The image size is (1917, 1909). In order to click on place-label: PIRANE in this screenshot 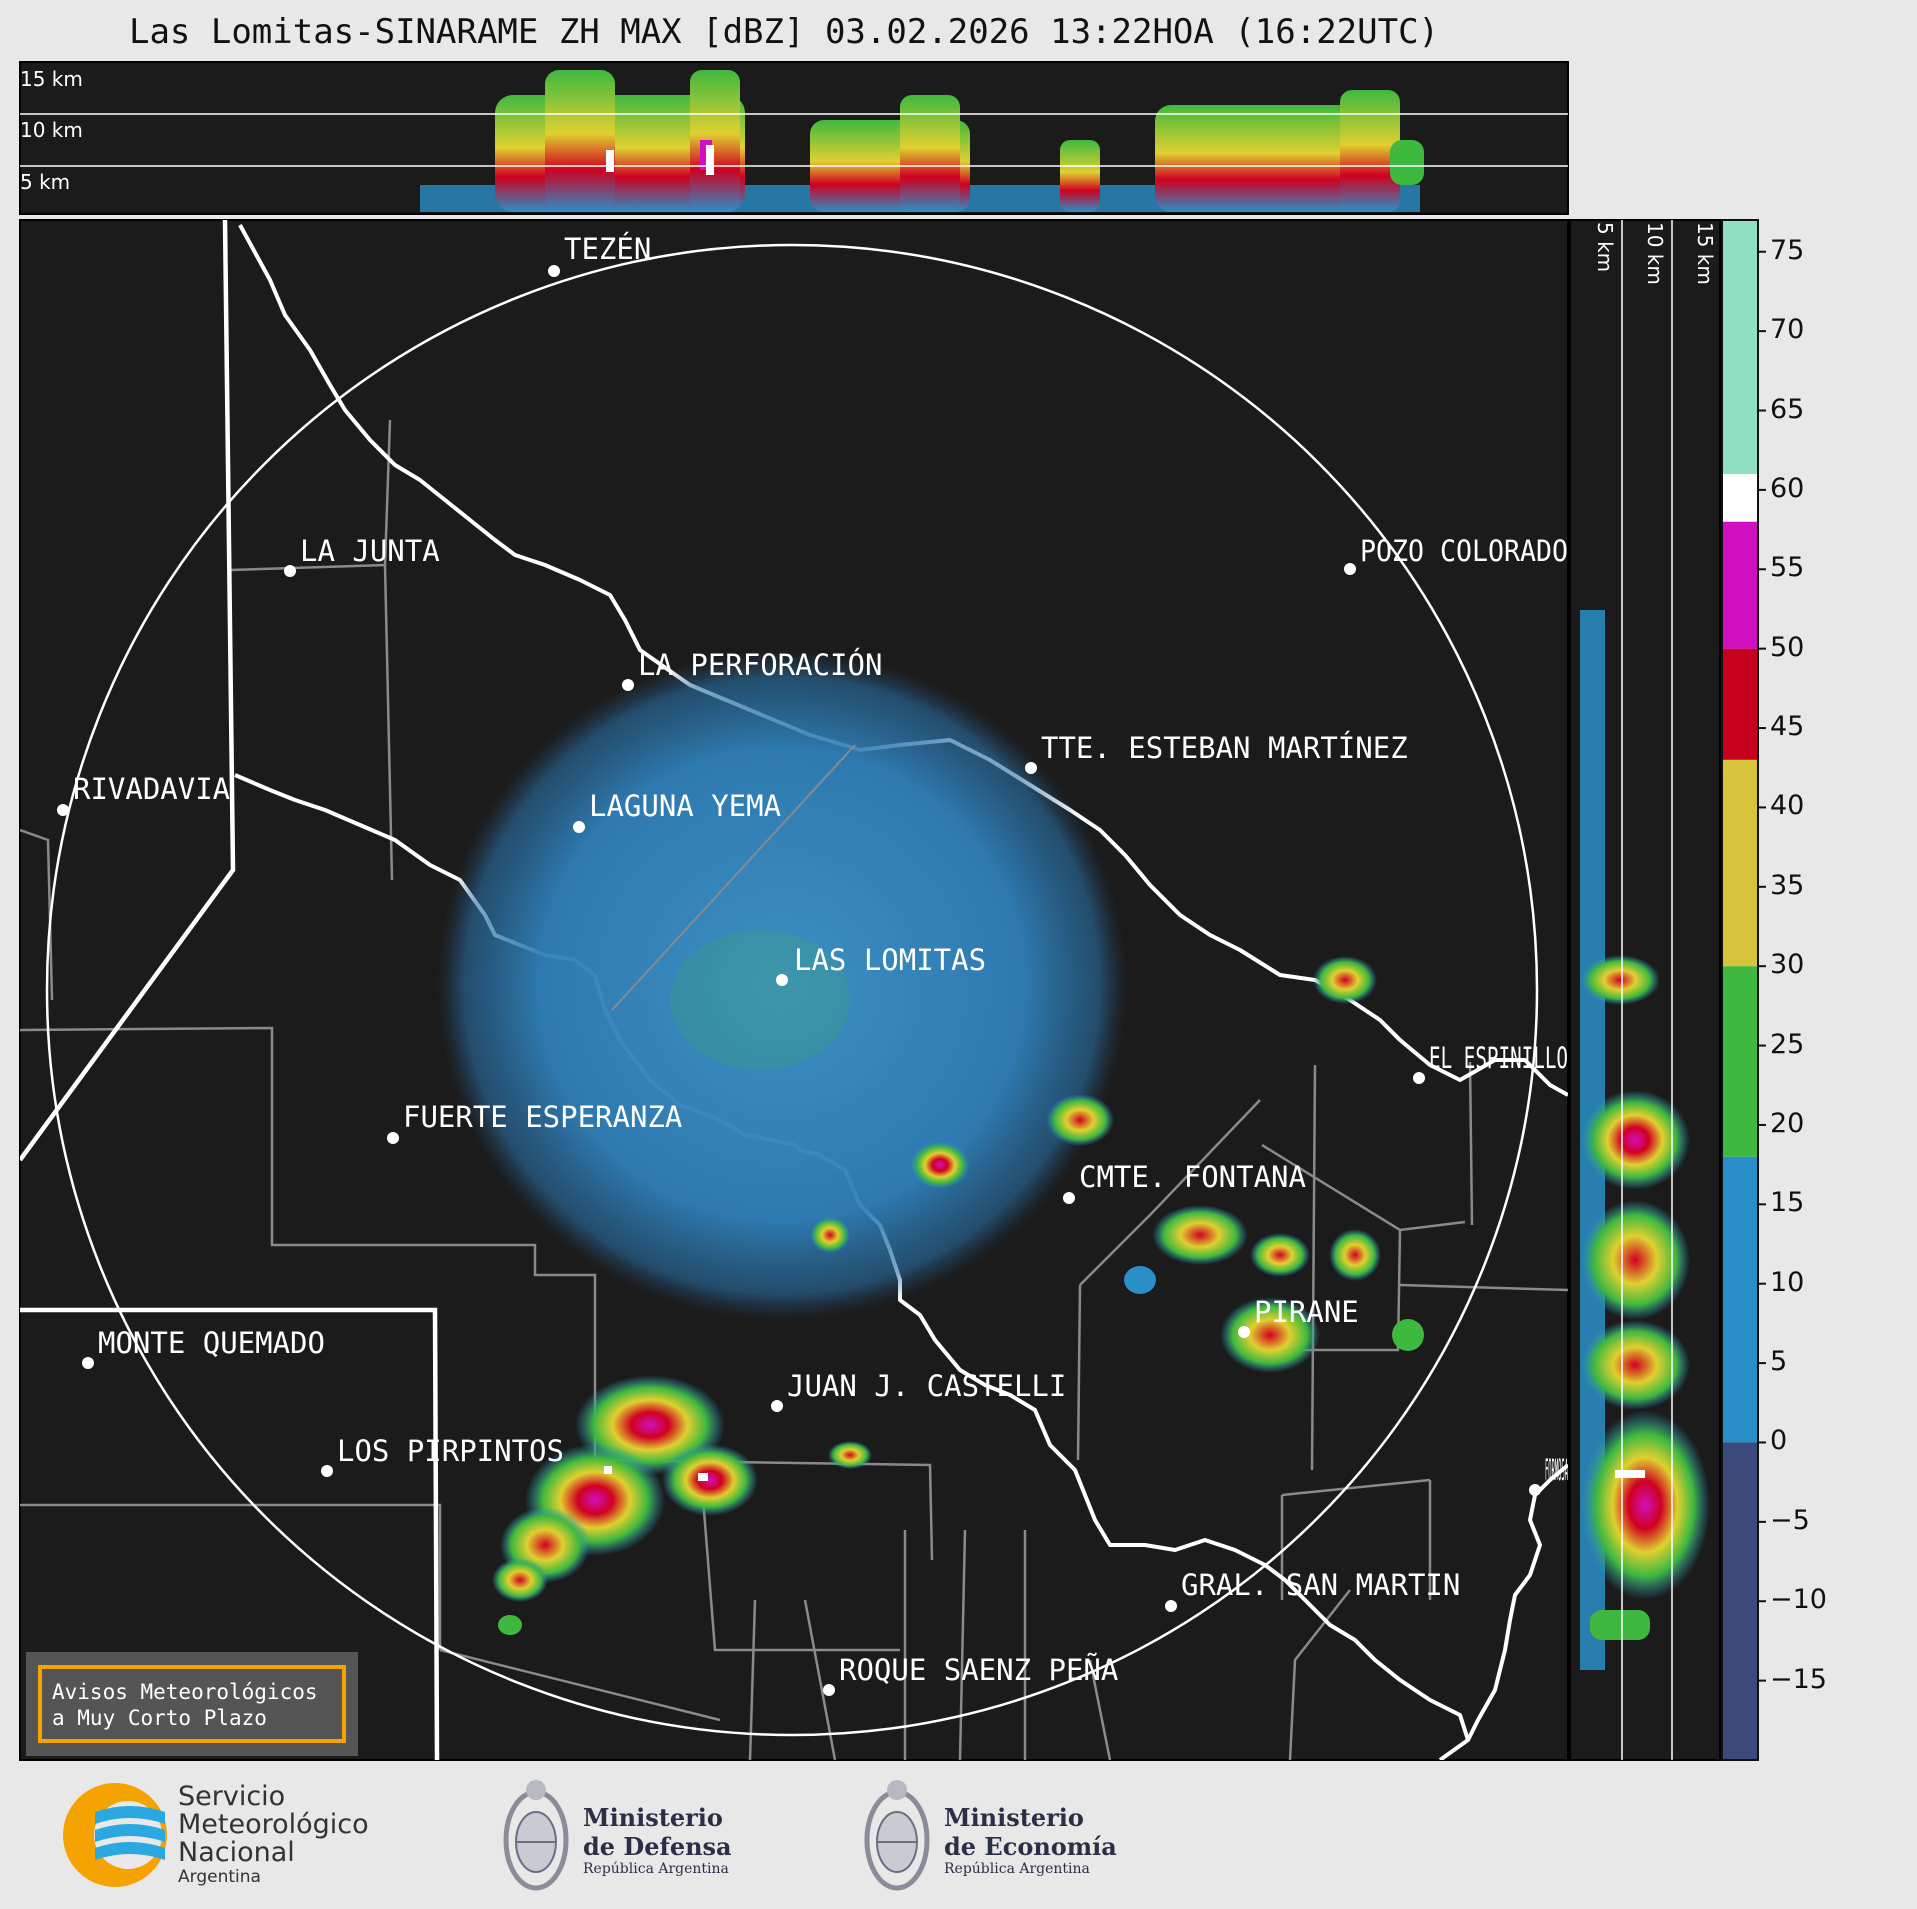, I will do `click(1306, 1312)`.